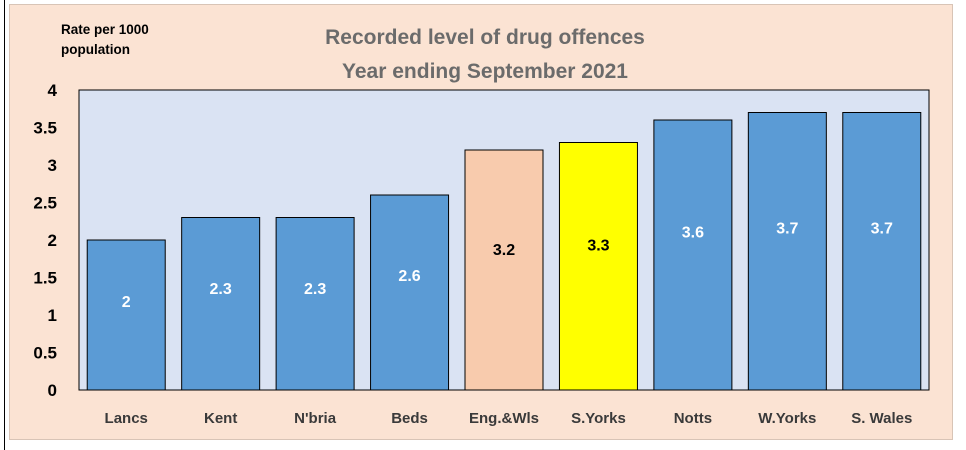 Image resolution: width=966 pixels, height=450 pixels. I want to click on y-tick-label: 2, so click(52, 240).